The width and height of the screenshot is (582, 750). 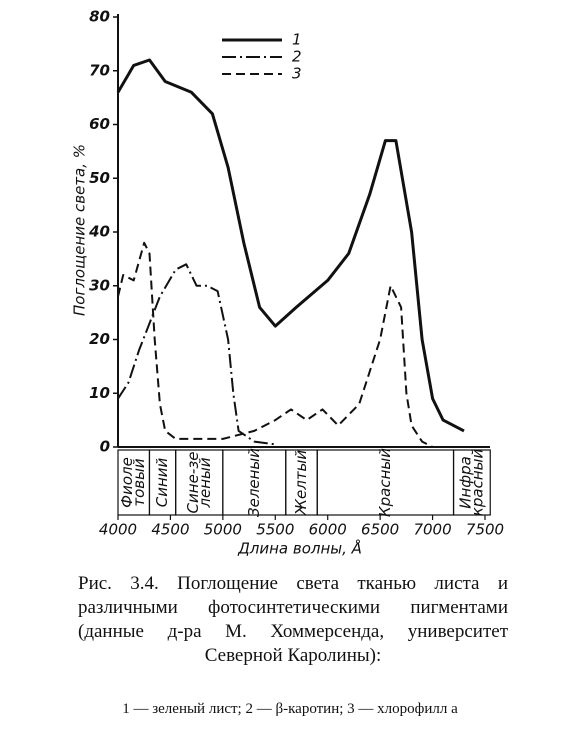 What do you see at coordinates (99, 339) in the screenshot?
I see `y-tick-label: 20` at bounding box center [99, 339].